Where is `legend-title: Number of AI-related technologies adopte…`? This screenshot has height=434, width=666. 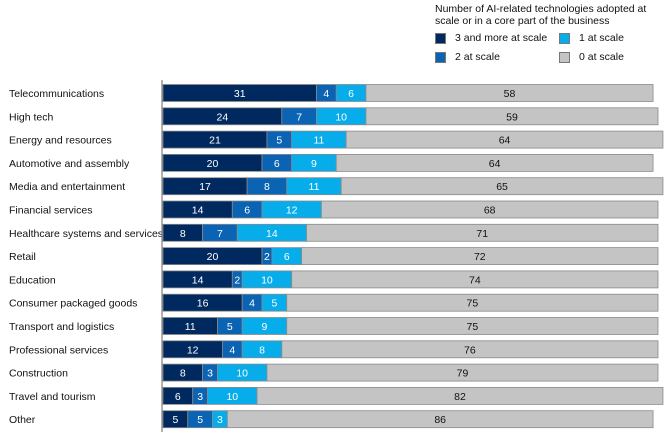 legend-title: Number of AI-related technologies adopte… is located at coordinates (541, 15).